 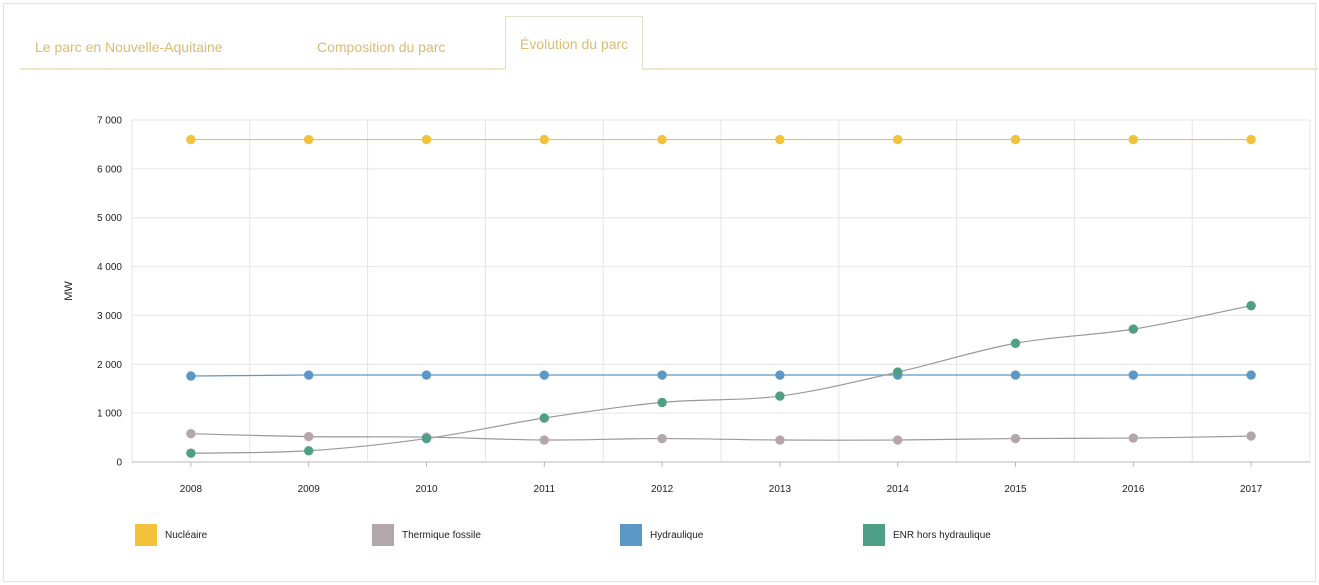 What do you see at coordinates (109, 414) in the screenshot?
I see `y-tick-label: 1 000` at bounding box center [109, 414].